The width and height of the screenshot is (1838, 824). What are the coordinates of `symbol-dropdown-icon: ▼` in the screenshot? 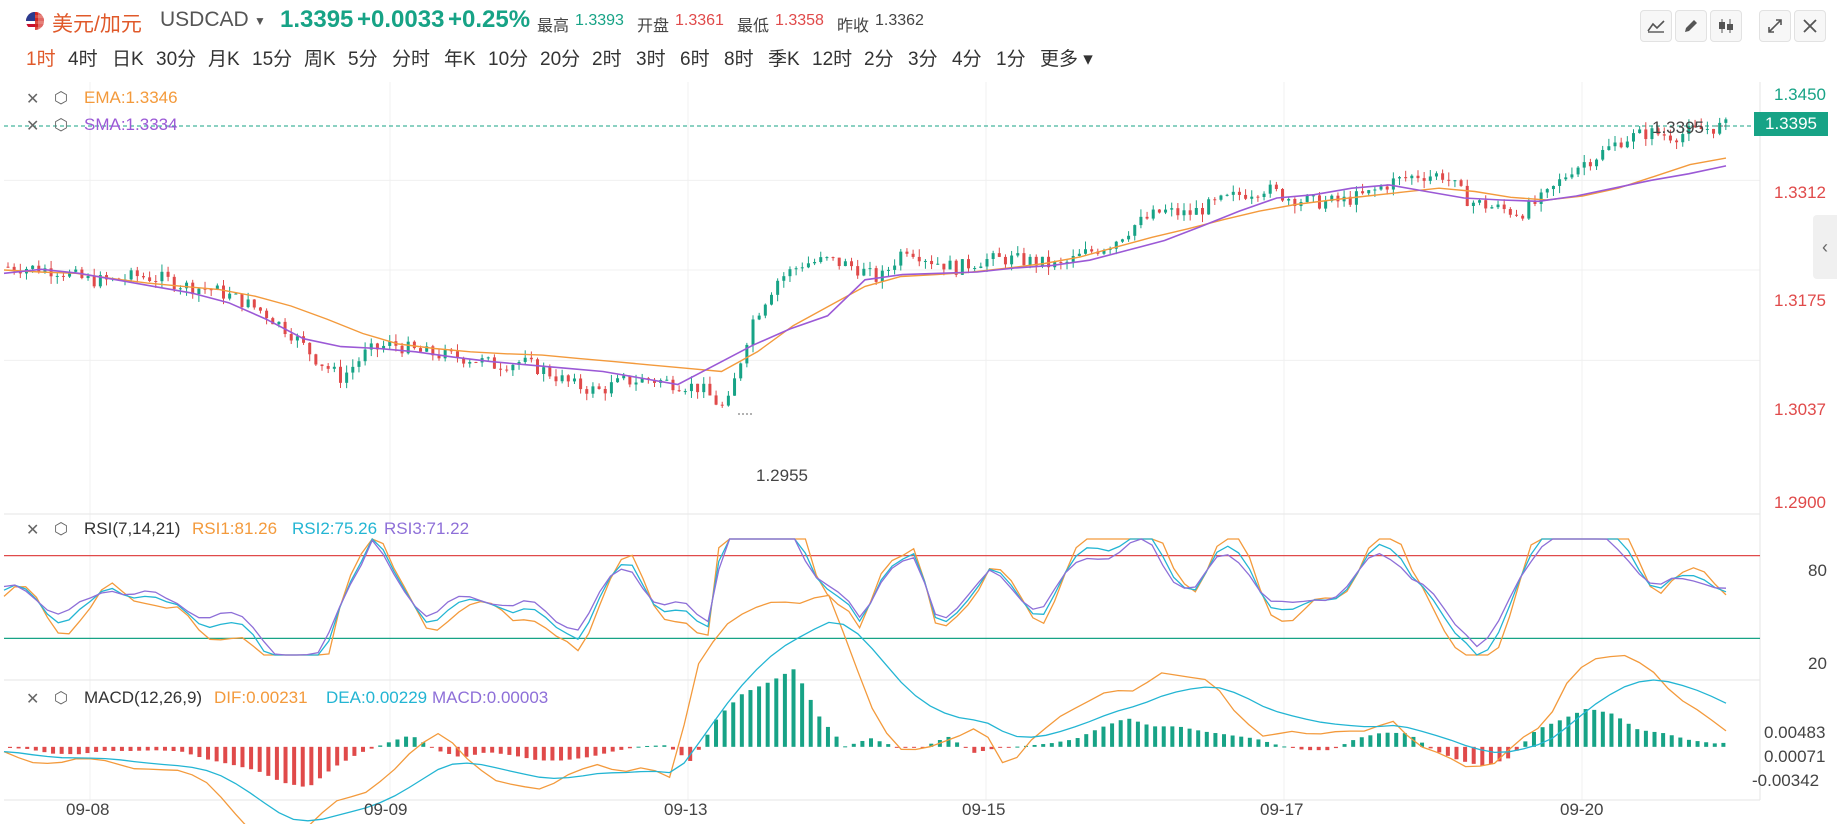 It's located at (260, 21).